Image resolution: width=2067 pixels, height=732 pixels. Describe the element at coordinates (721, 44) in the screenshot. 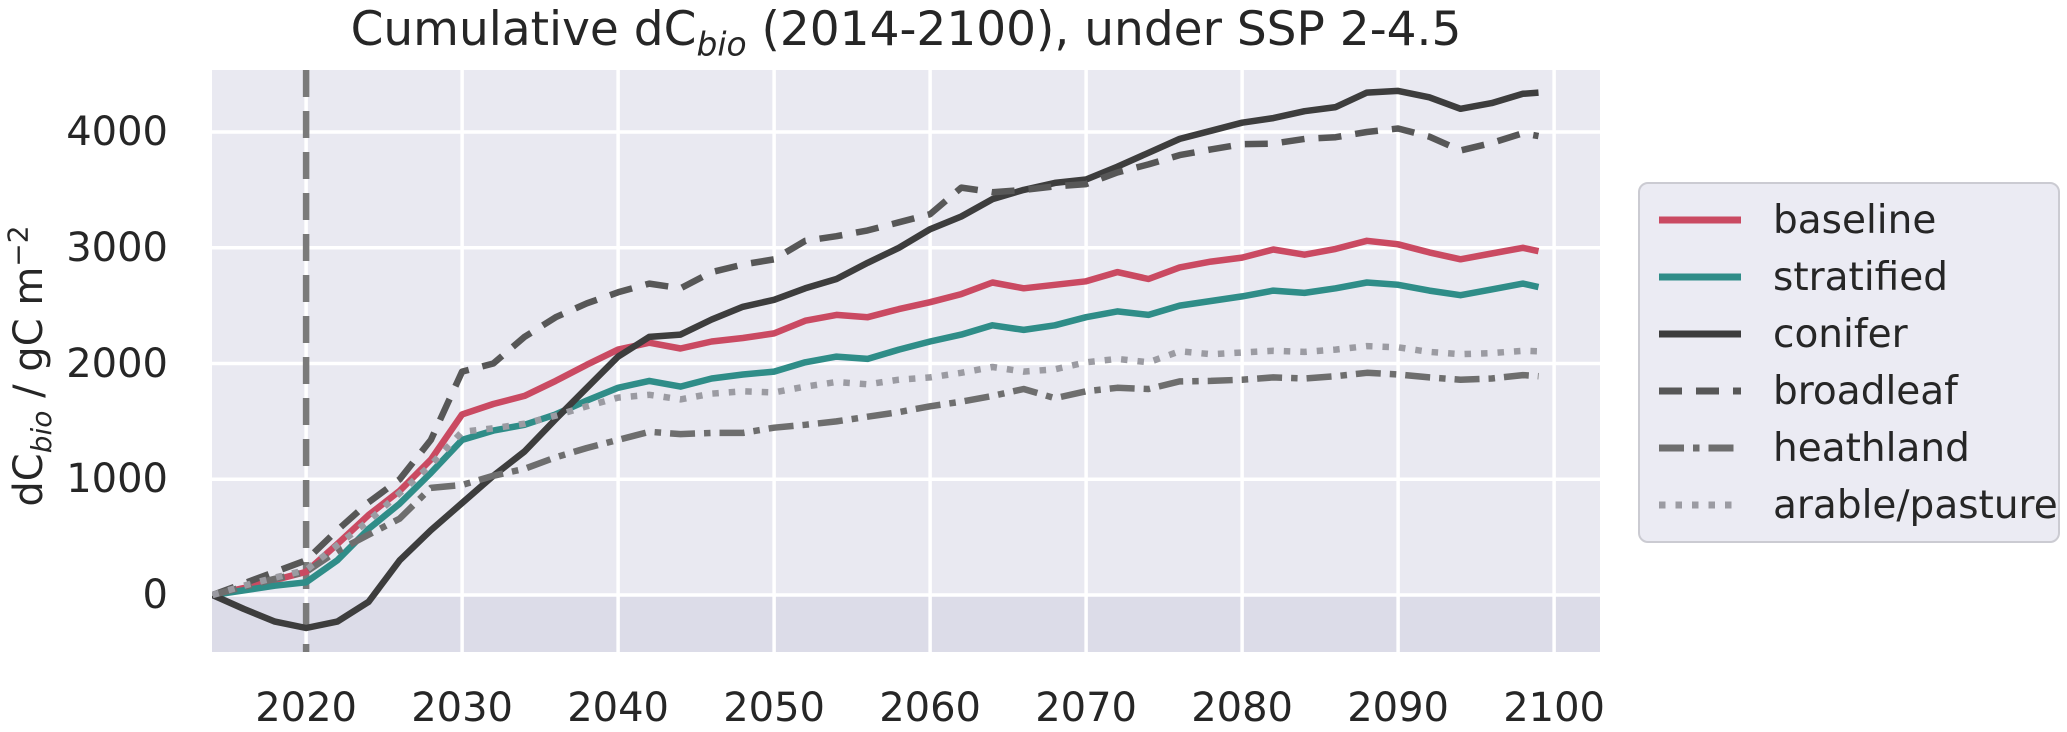

I see `chart-title-subscript: bio` at that location.